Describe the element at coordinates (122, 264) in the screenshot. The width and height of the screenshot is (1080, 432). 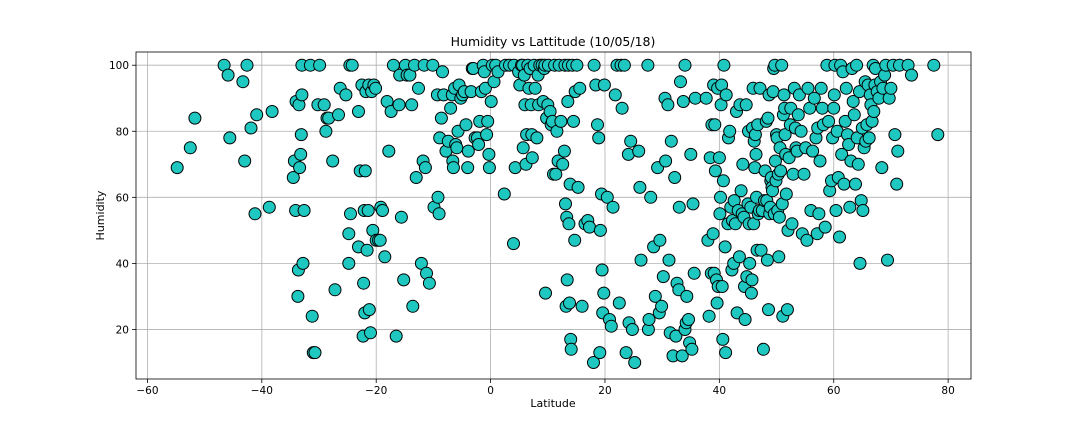
I see `y-tick-label: 40` at that location.